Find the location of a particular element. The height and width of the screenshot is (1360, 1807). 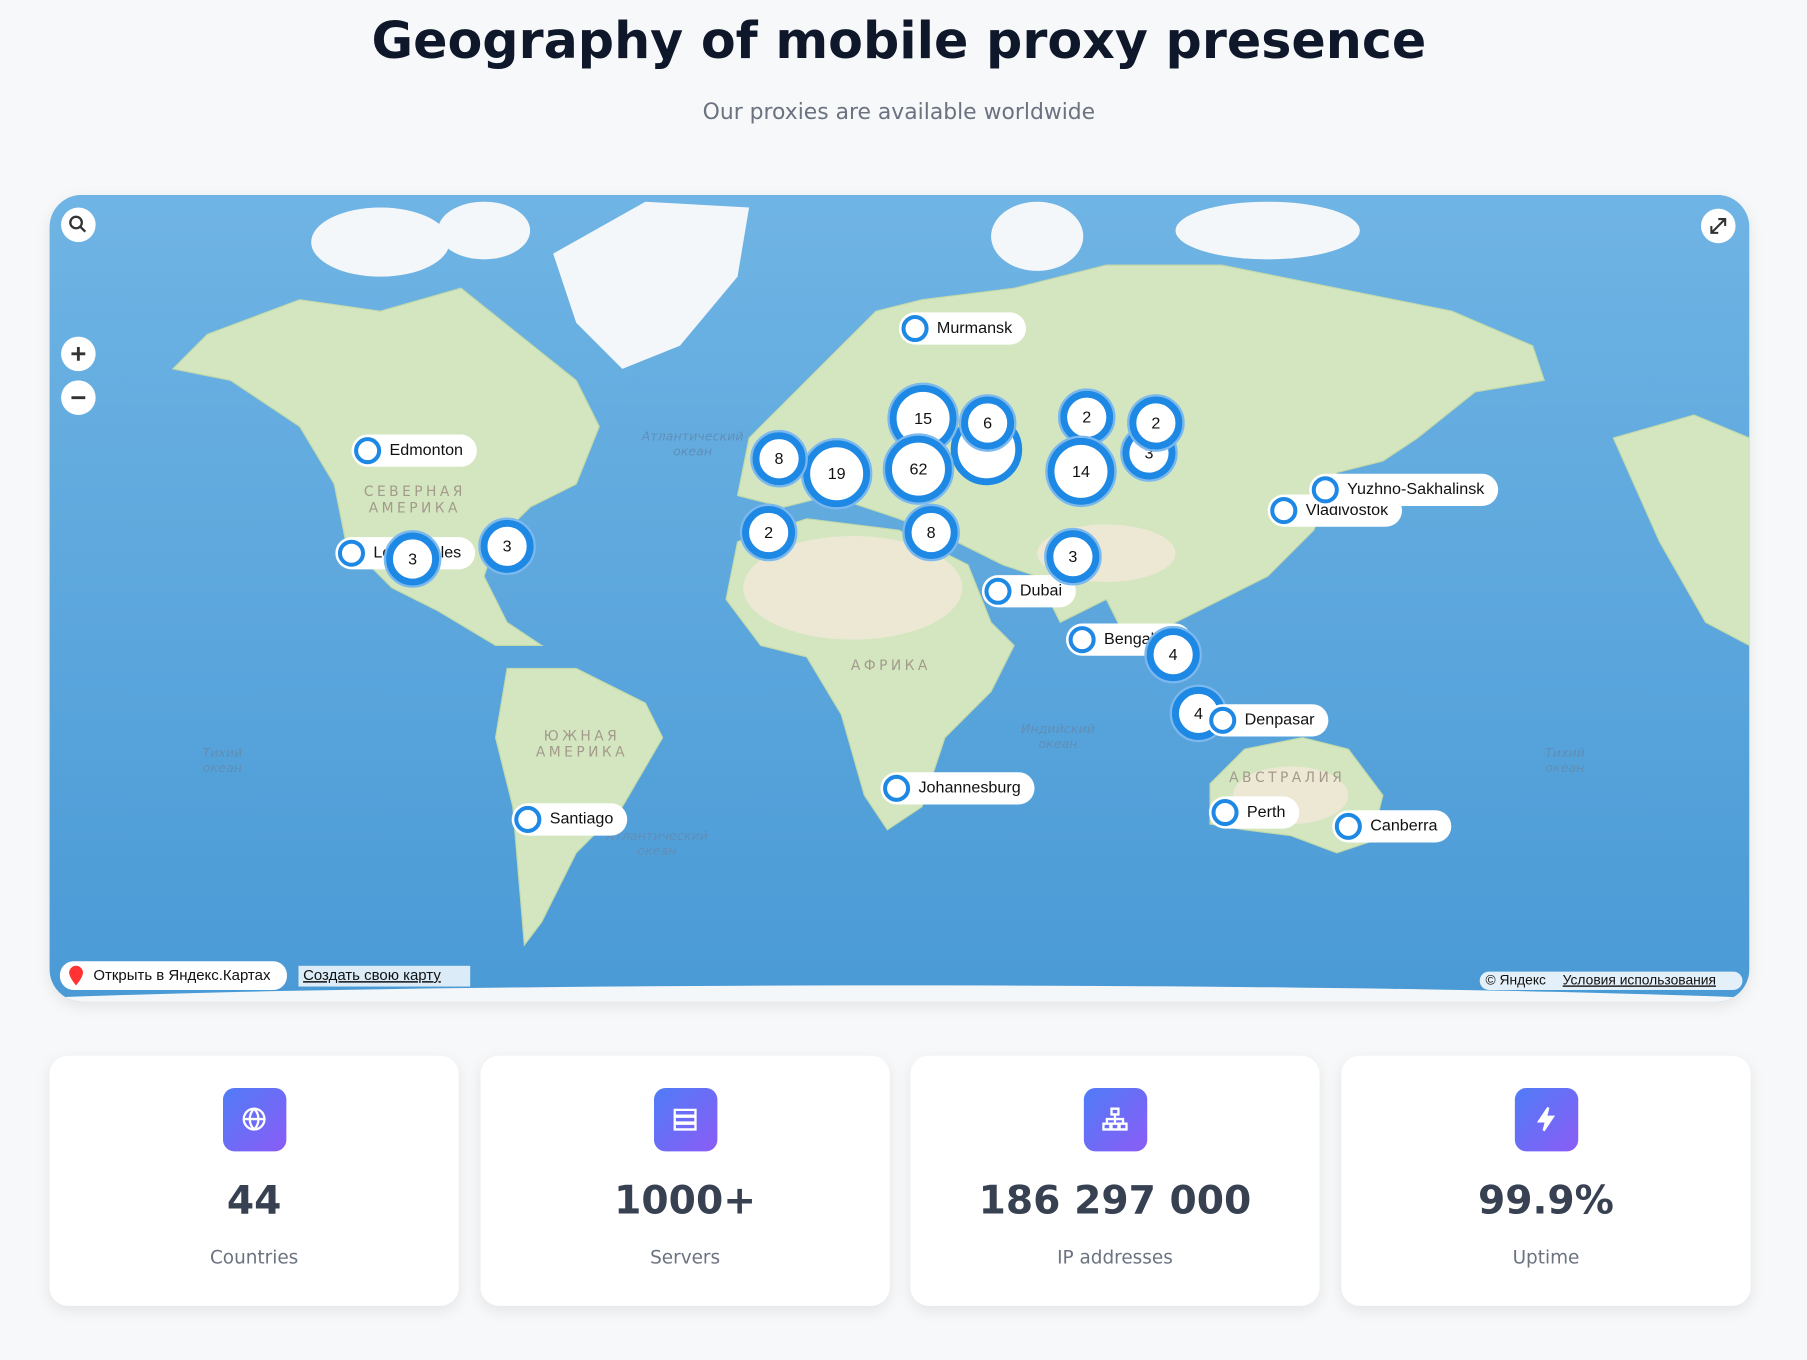

region-label: ЮЖНАЯ is located at coordinates (582, 736).